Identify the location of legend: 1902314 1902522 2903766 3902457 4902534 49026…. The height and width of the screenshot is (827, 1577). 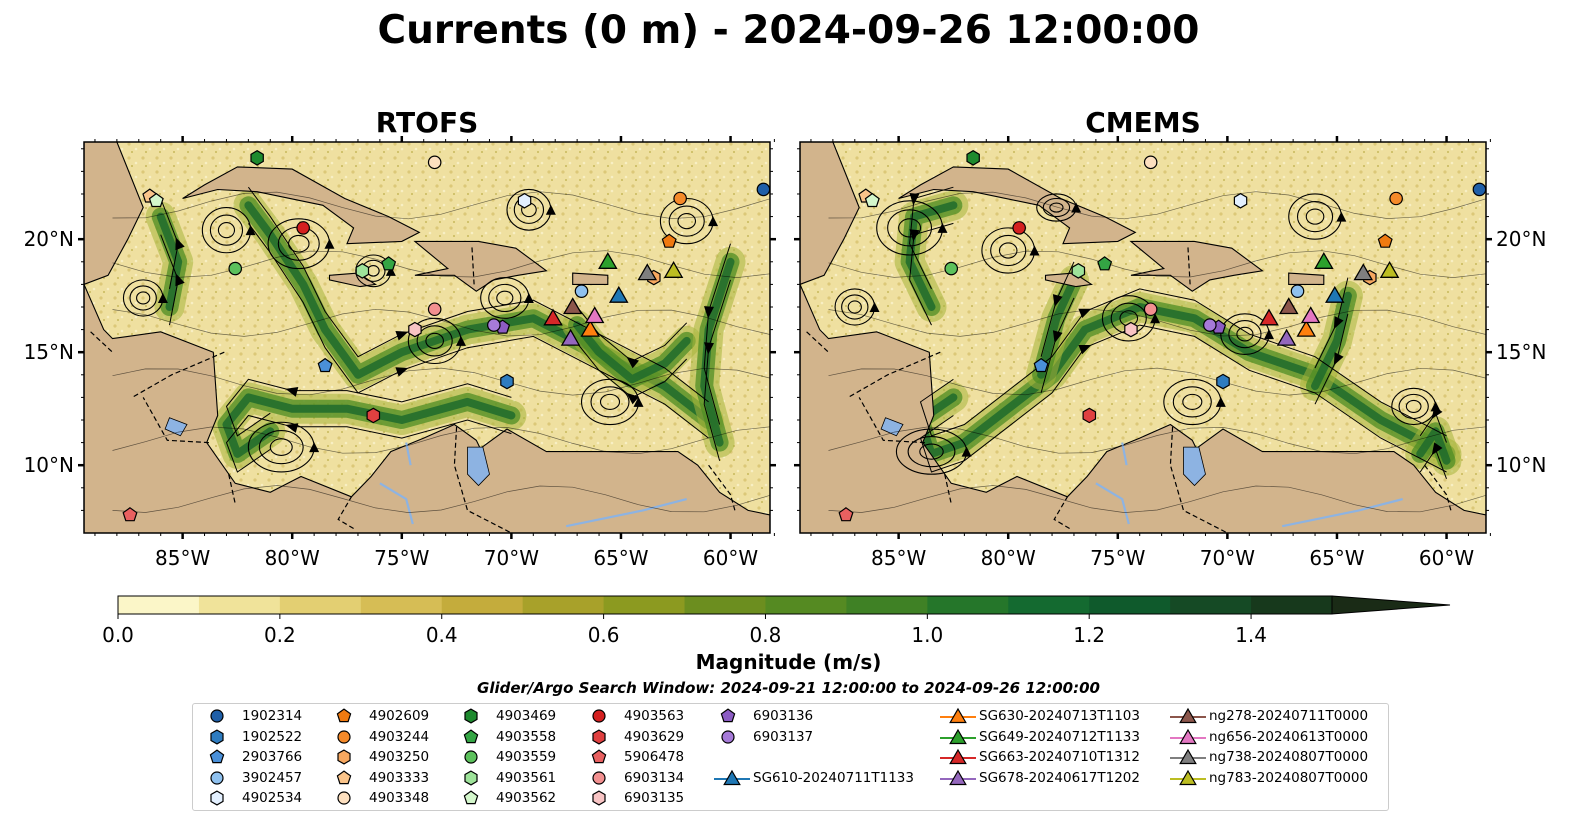
(790, 757).